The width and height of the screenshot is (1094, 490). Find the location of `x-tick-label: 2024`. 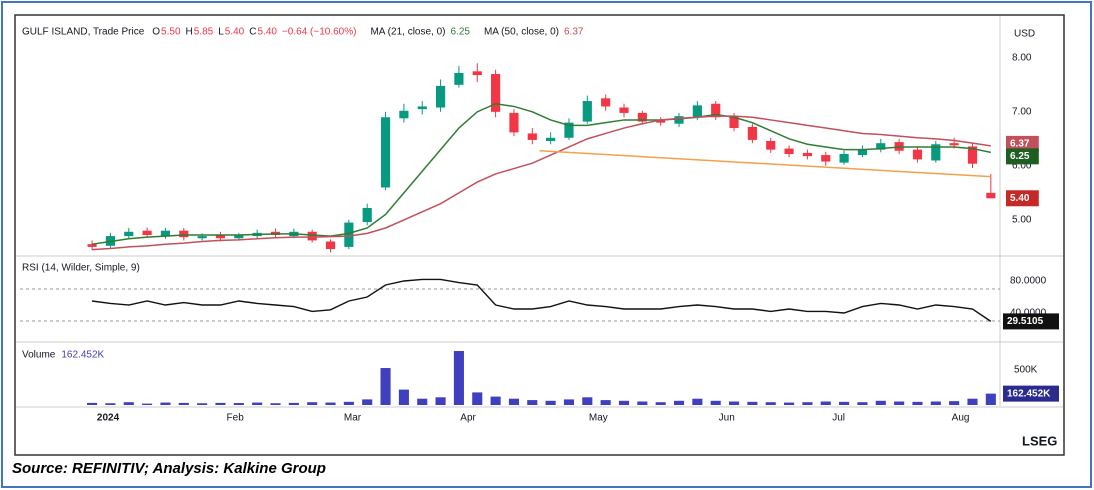

x-tick-label: 2024 is located at coordinates (108, 418).